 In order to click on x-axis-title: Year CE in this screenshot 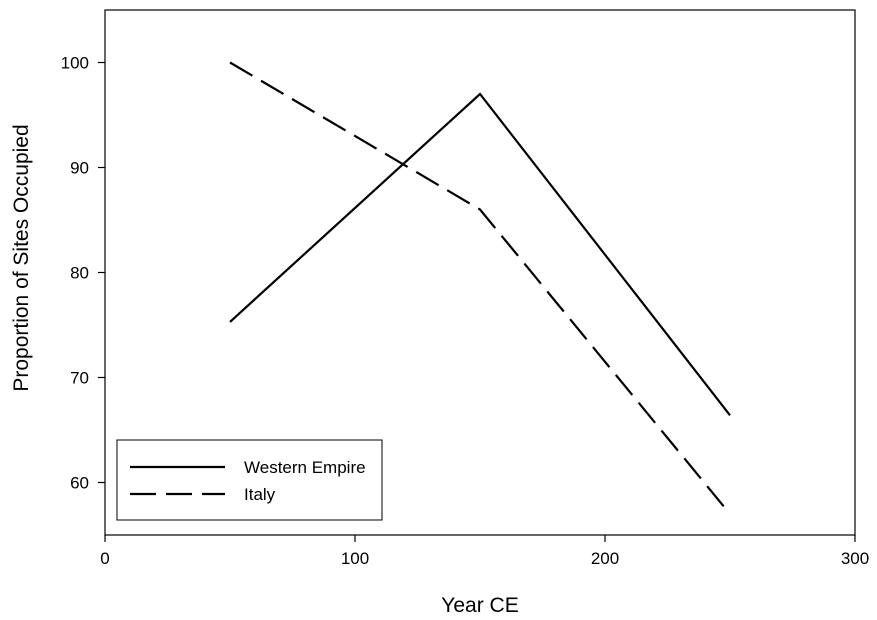, I will do `click(479, 605)`.